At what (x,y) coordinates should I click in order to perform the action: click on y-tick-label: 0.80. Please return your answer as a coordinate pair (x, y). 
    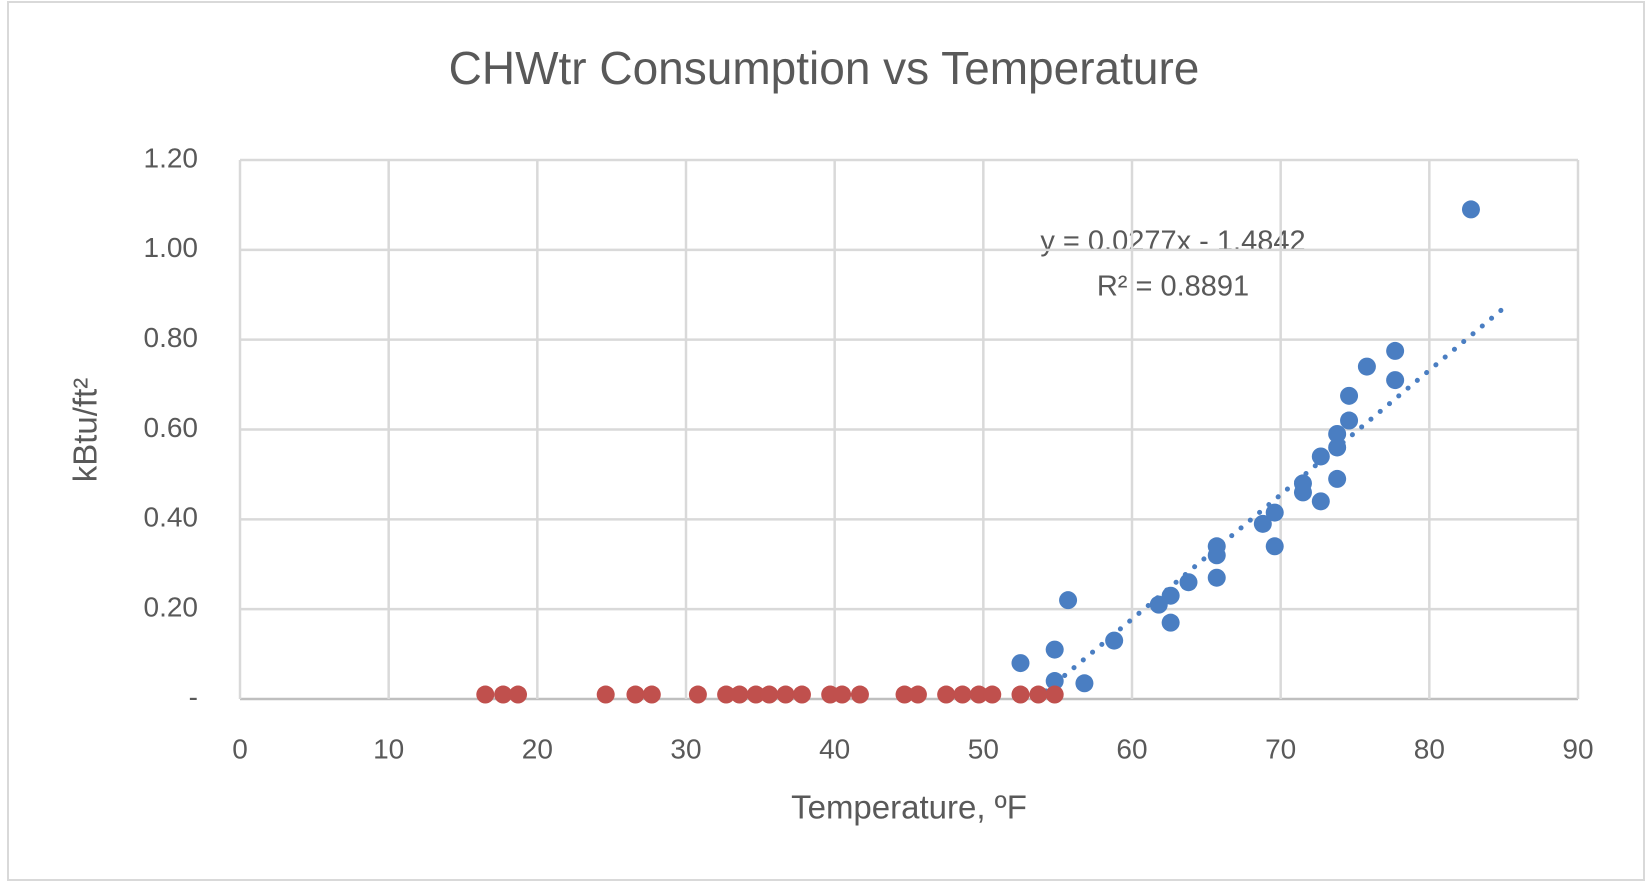
    Looking at the image, I should click on (171, 337).